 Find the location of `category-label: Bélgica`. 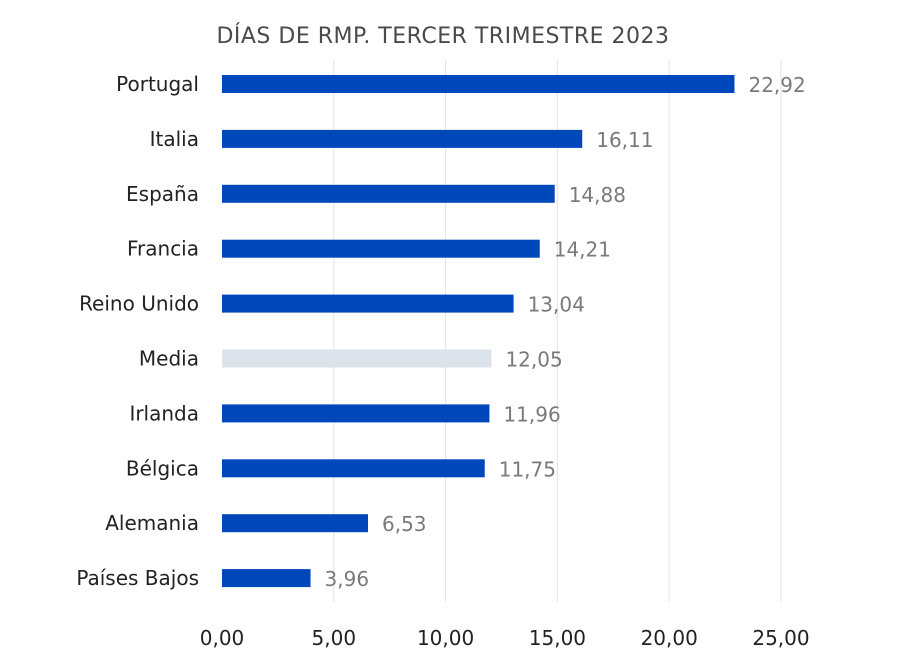

category-label: Bélgica is located at coordinates (162, 468).